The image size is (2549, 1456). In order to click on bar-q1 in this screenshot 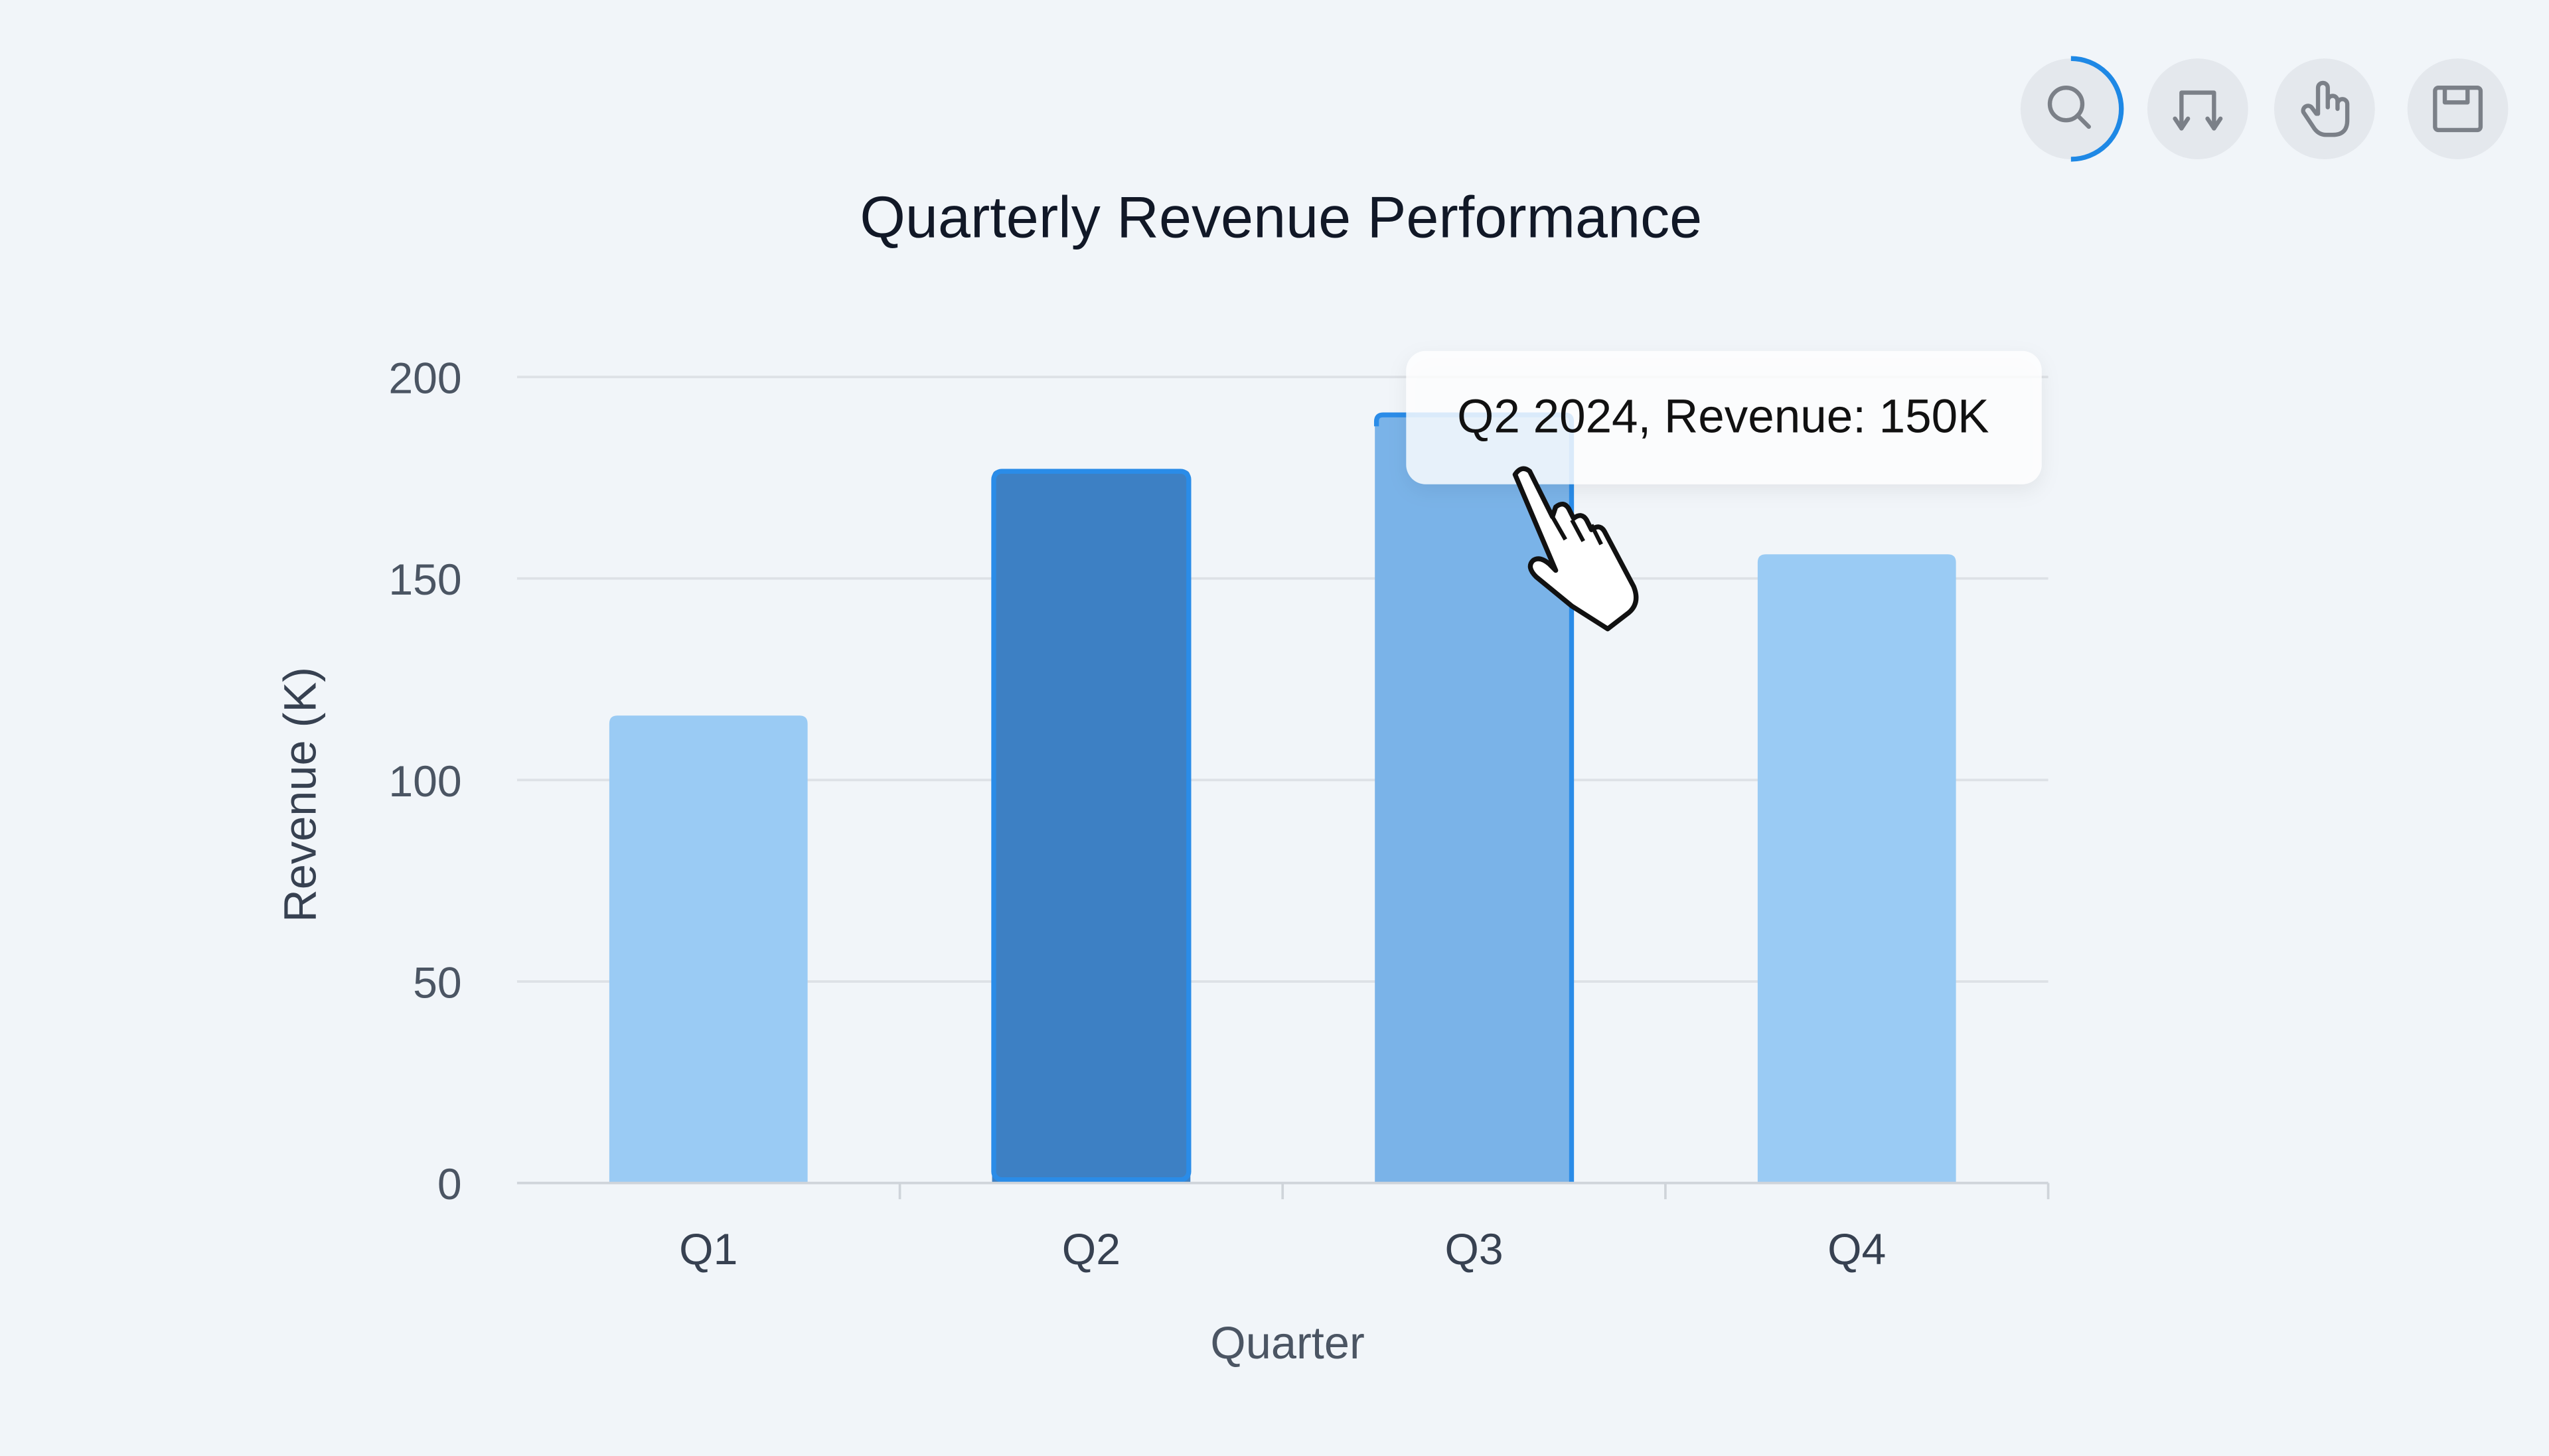, I will do `click(708, 949)`.